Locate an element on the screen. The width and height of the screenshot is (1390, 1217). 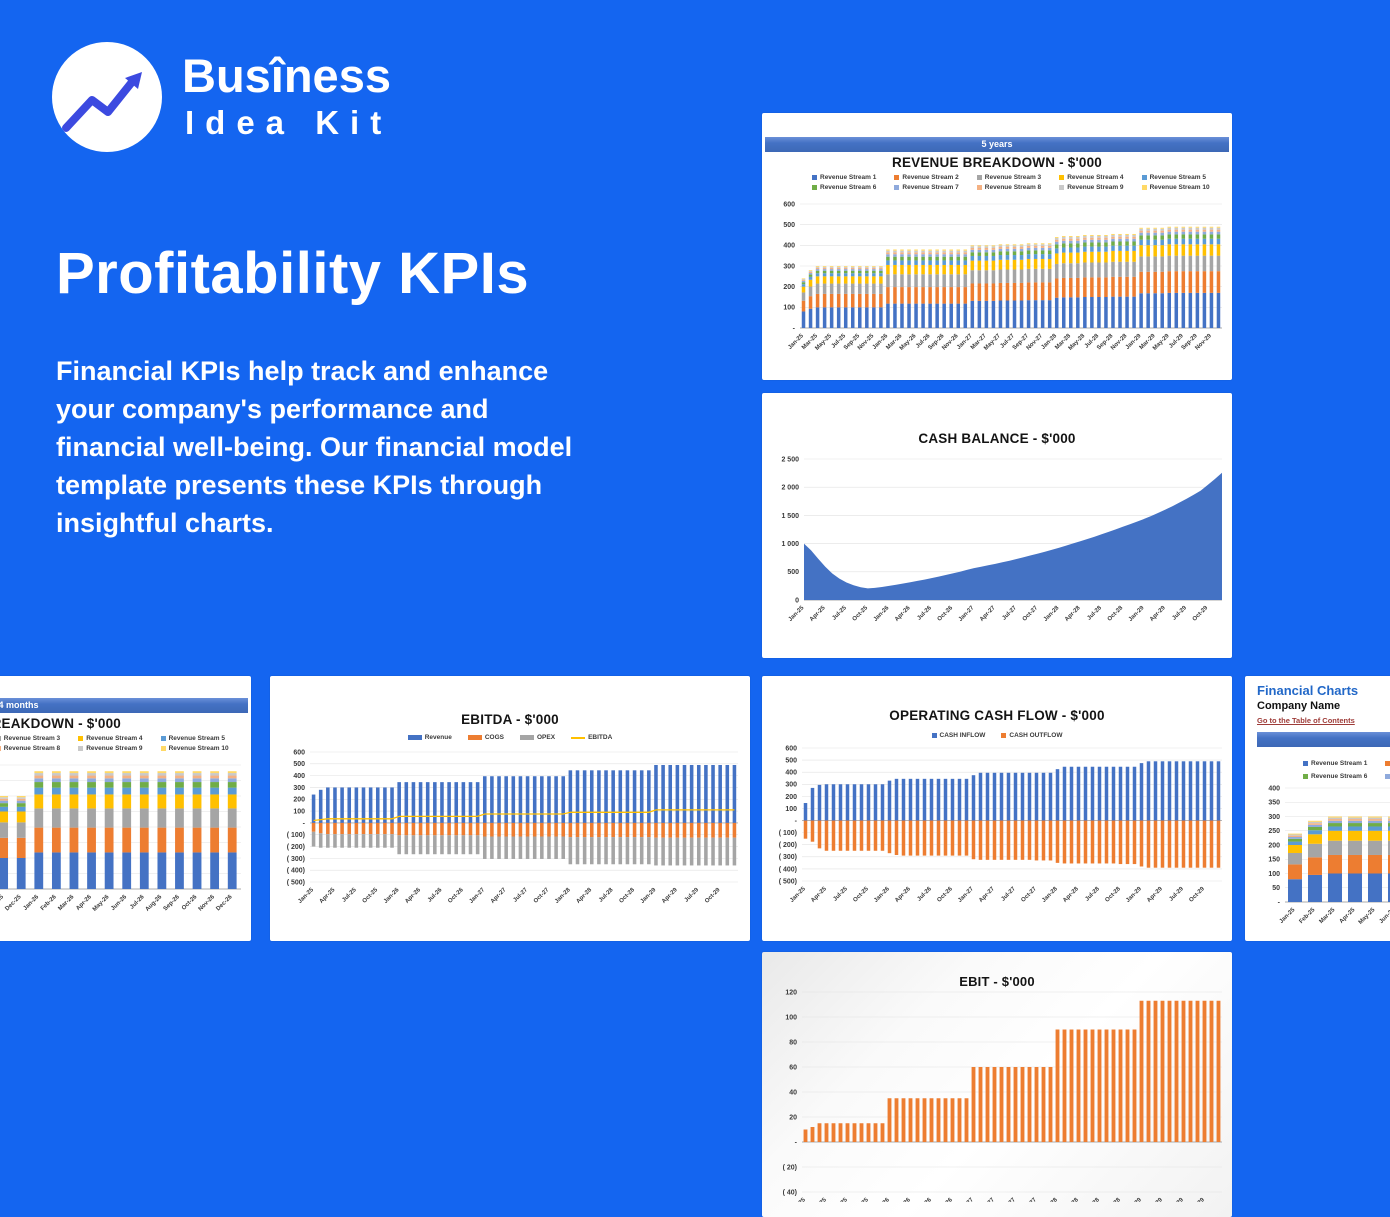
trend-arrow-icon is located at coordinates (102, 102).